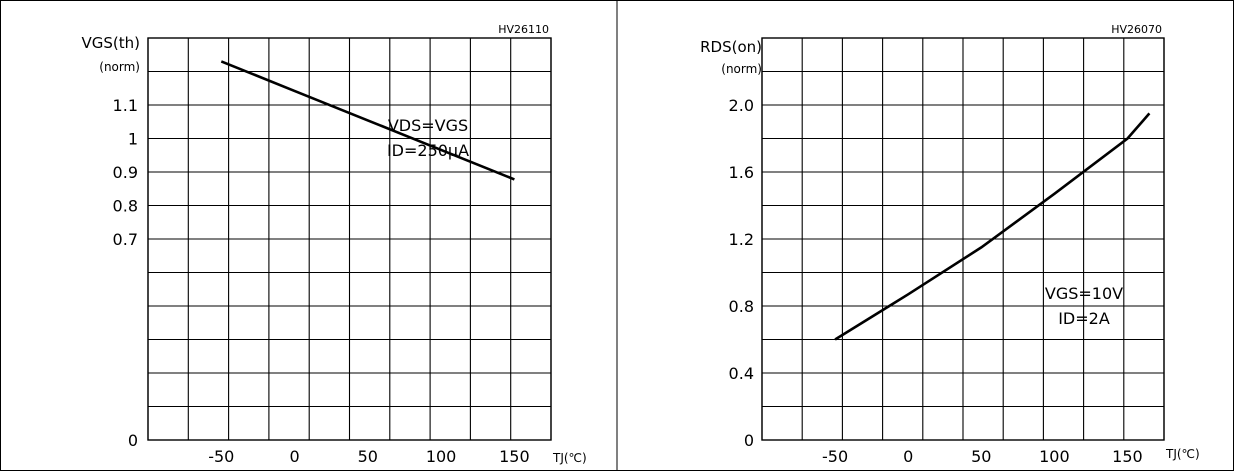 This screenshot has height=475, width=1234. What do you see at coordinates (741, 239) in the screenshot?
I see `y-tick-label: 1.2` at bounding box center [741, 239].